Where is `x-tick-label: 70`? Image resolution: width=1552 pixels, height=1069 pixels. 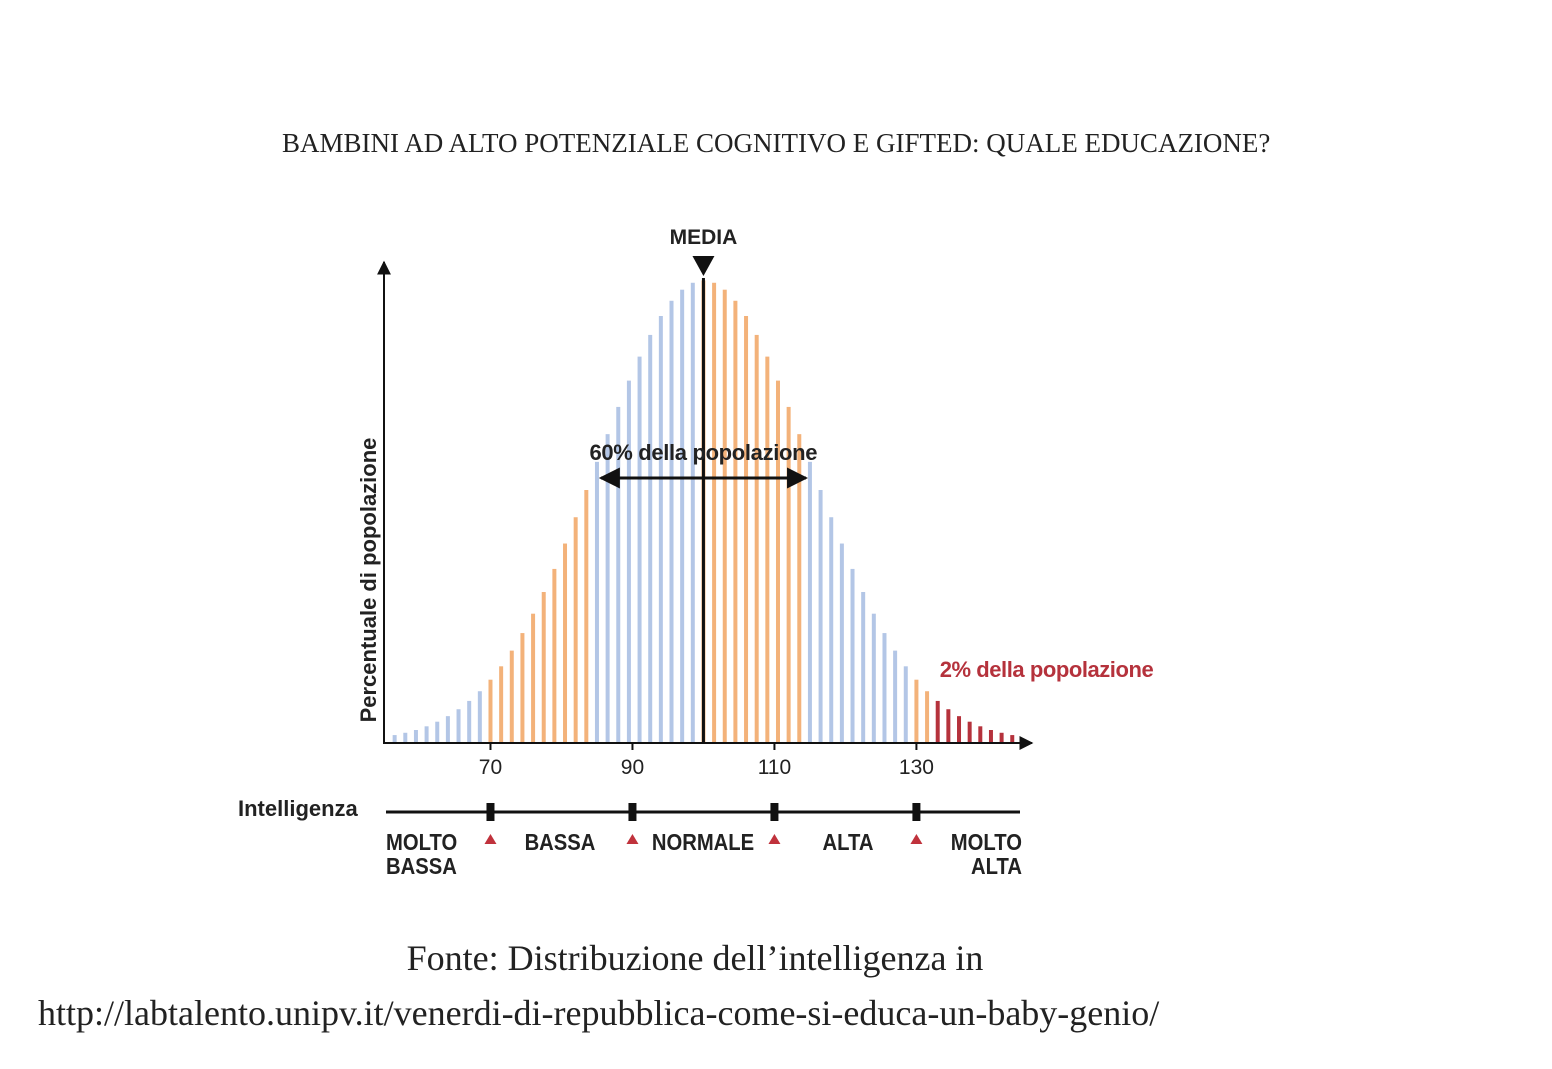
x-tick-label: 70 is located at coordinates (490, 767).